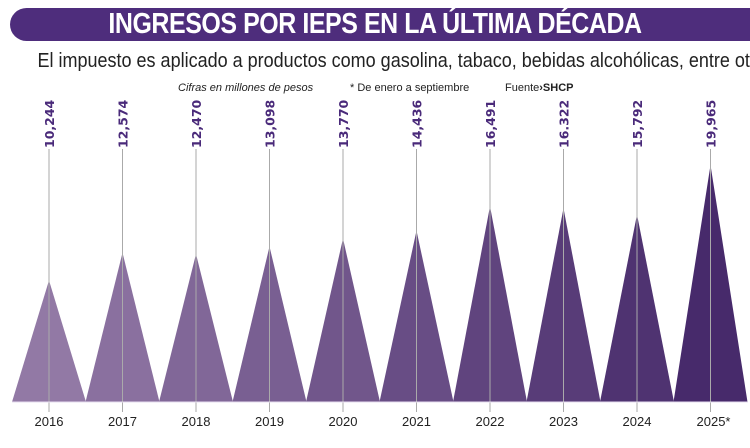  Describe the element at coordinates (637, 124) in the screenshot. I see `value-label: 15,792` at that location.